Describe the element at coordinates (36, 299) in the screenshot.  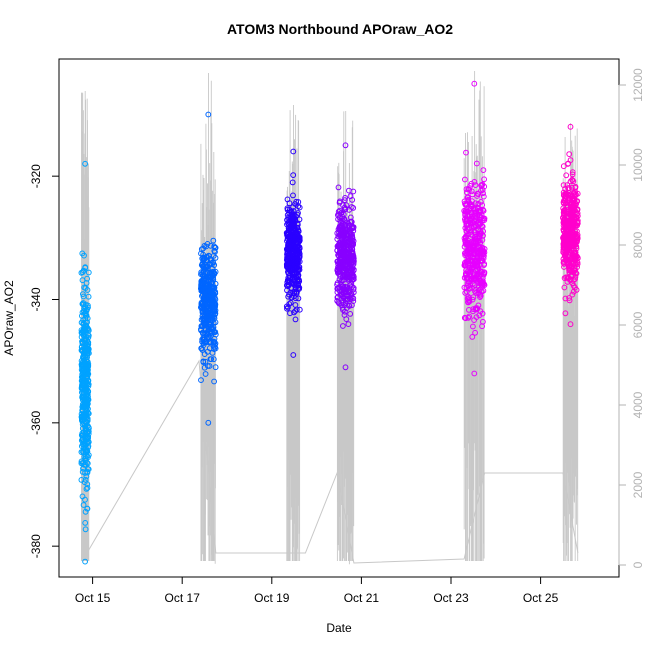
I see `y-tick-label: -340` at that location.